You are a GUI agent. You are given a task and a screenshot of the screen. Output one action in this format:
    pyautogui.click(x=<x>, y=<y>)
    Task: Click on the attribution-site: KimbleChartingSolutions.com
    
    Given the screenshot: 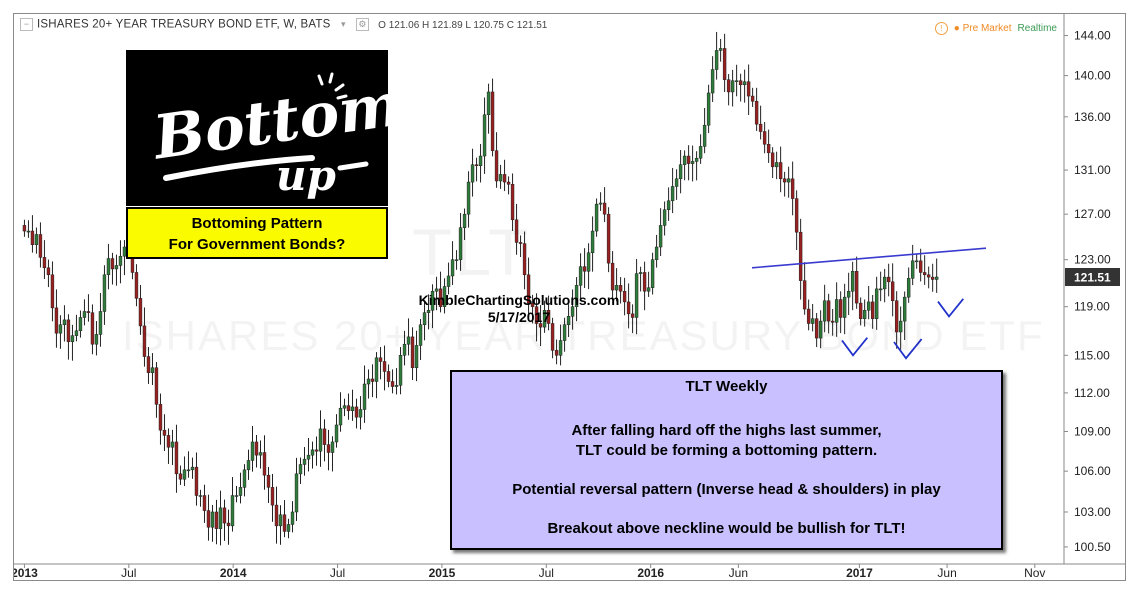 What is the action you would take?
    pyautogui.click(x=519, y=300)
    